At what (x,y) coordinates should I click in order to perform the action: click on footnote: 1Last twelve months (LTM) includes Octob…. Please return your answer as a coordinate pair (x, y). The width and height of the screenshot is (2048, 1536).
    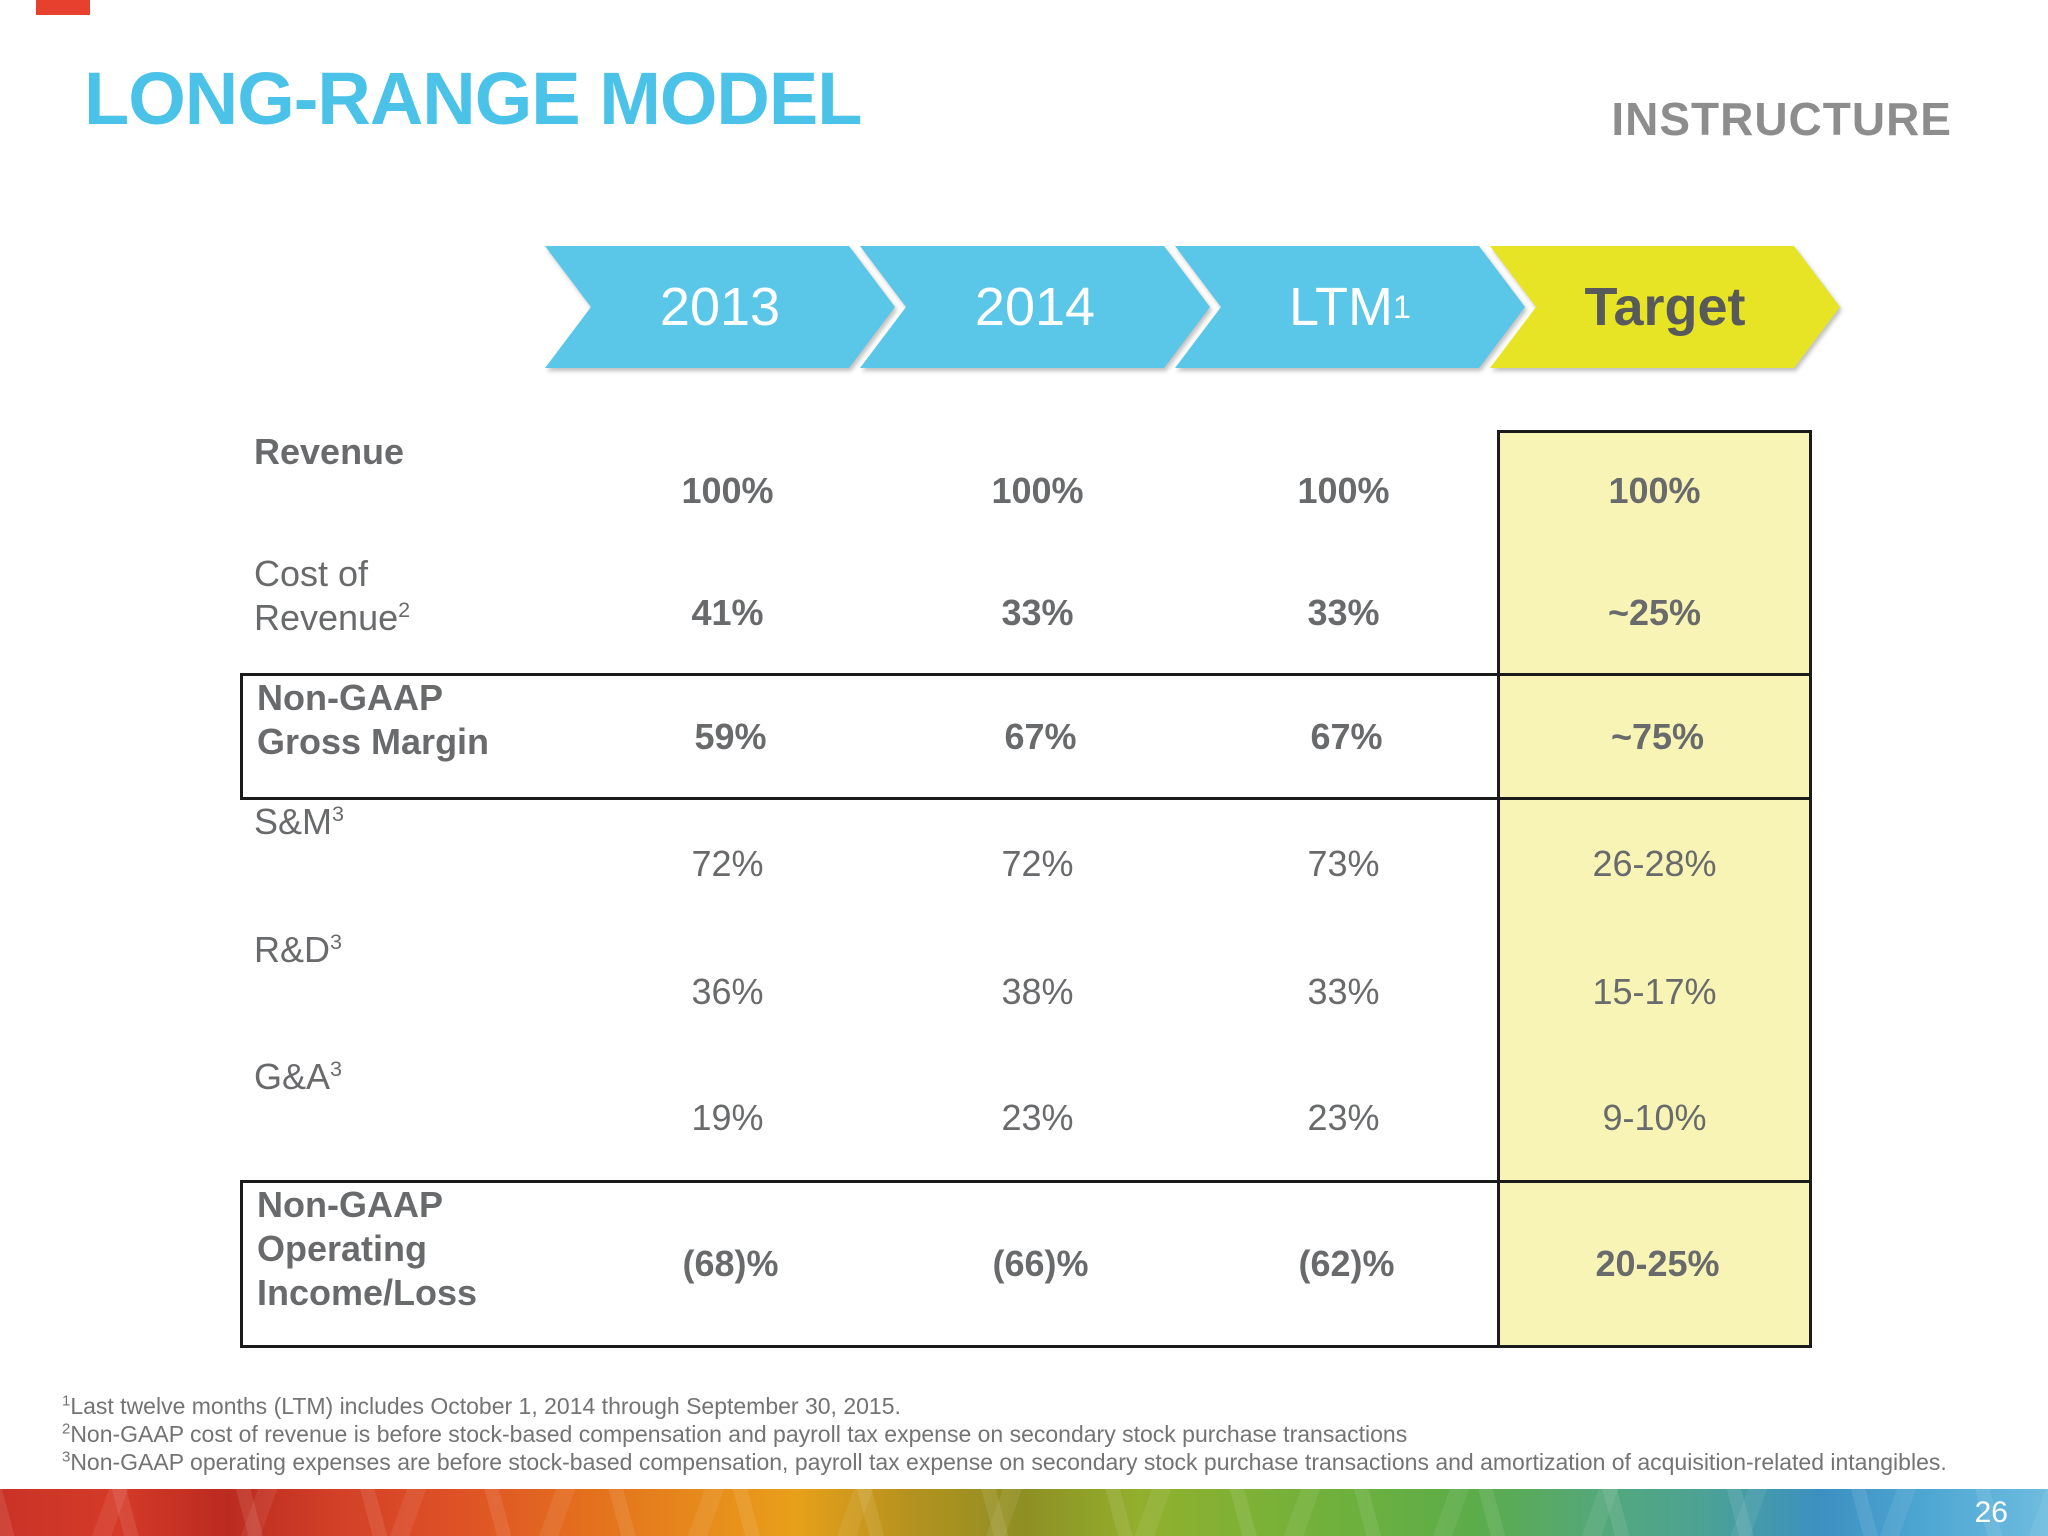
    Looking at the image, I should click on (481, 1405).